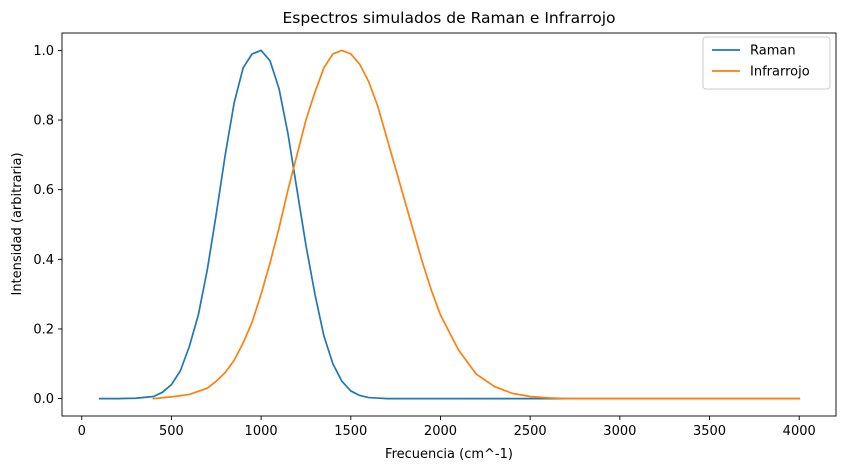 This screenshot has width=846, height=470. What do you see at coordinates (261, 431) in the screenshot?
I see `x-tick-label: 1000` at bounding box center [261, 431].